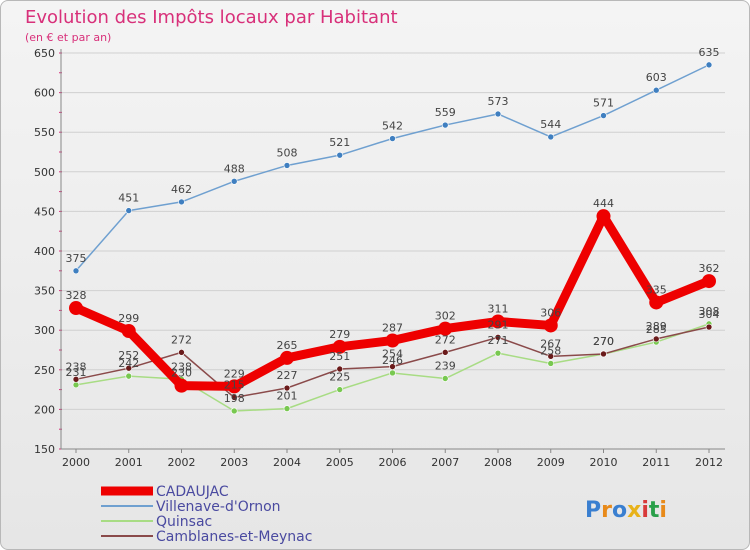 This screenshot has width=750, height=550. I want to click on data-label: 267, so click(550, 343).